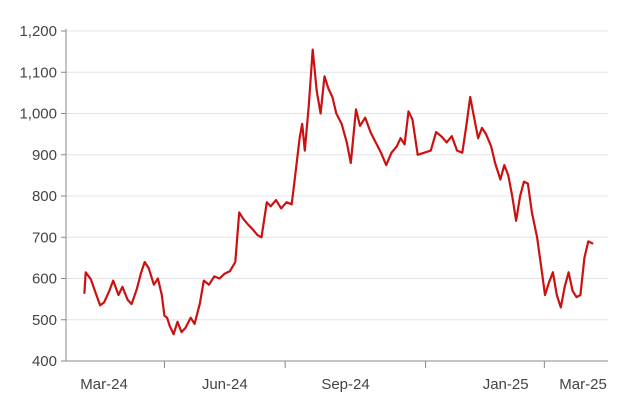 Image resolution: width=620 pixels, height=413 pixels. Describe the element at coordinates (38, 114) in the screenshot. I see `y-tick-label: 1,000` at that location.